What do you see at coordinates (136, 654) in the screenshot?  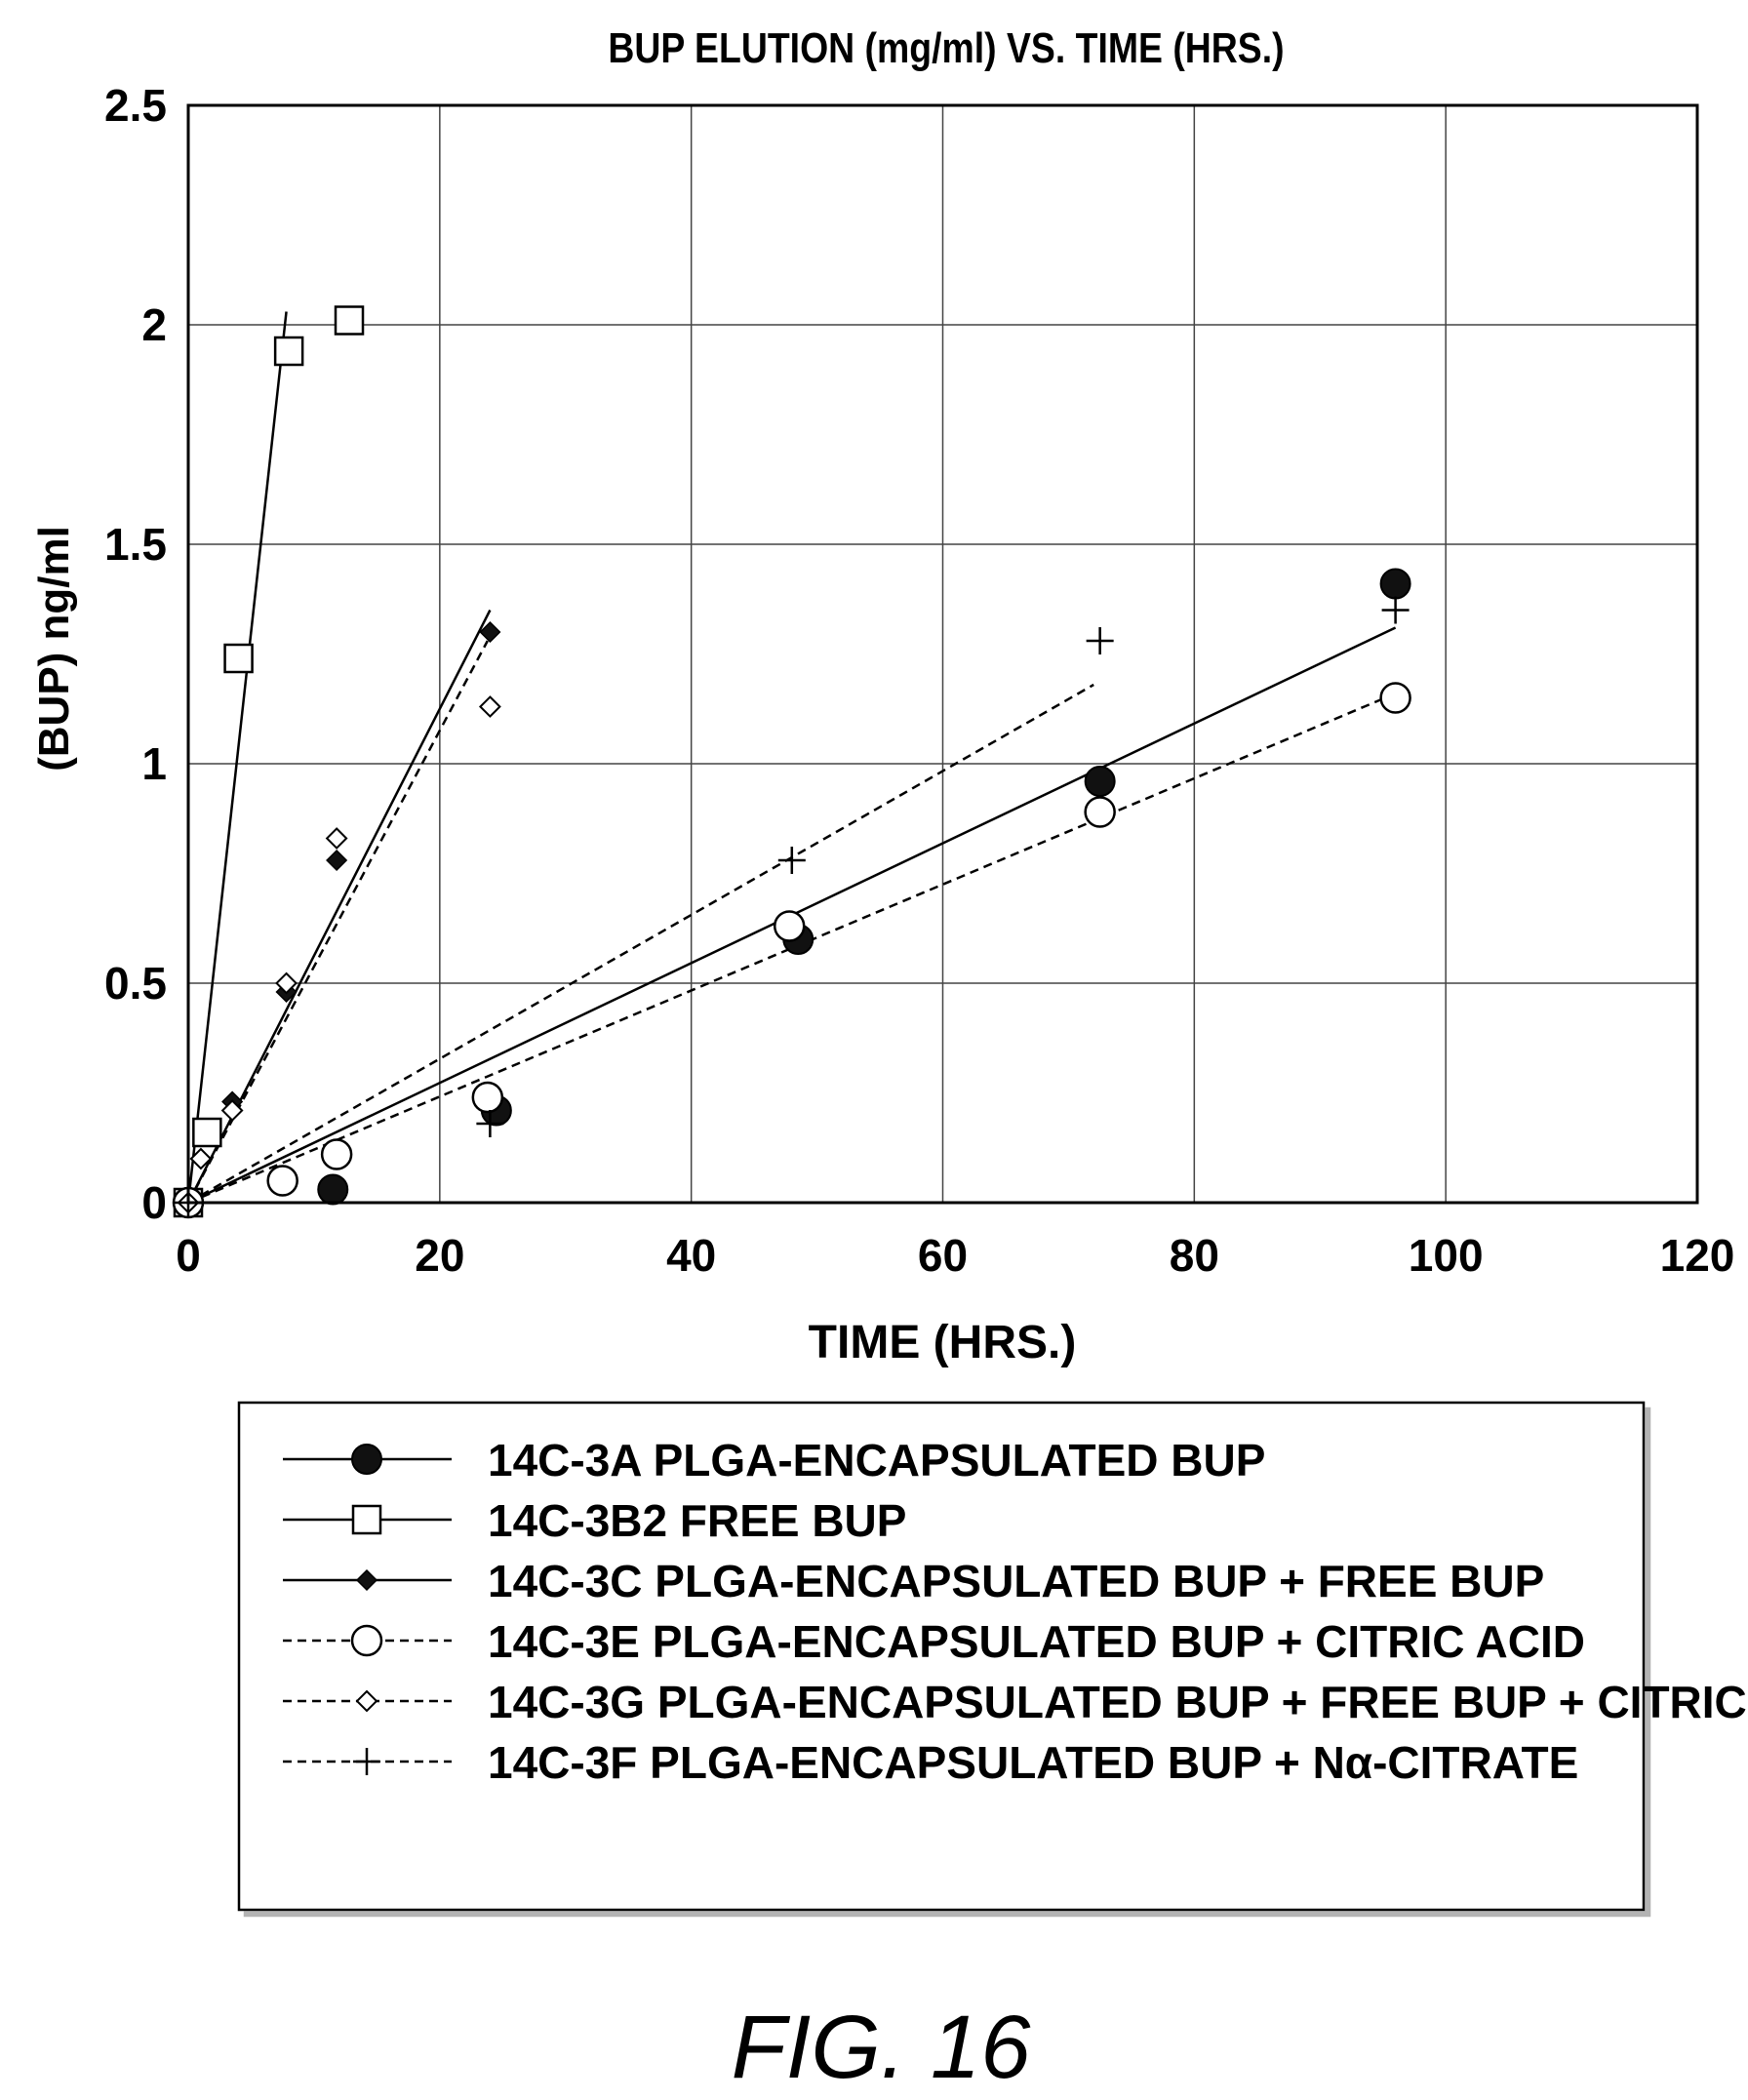 I see `y-tick-labels: 0 0.5 1 1.5 2 2.5` at bounding box center [136, 654].